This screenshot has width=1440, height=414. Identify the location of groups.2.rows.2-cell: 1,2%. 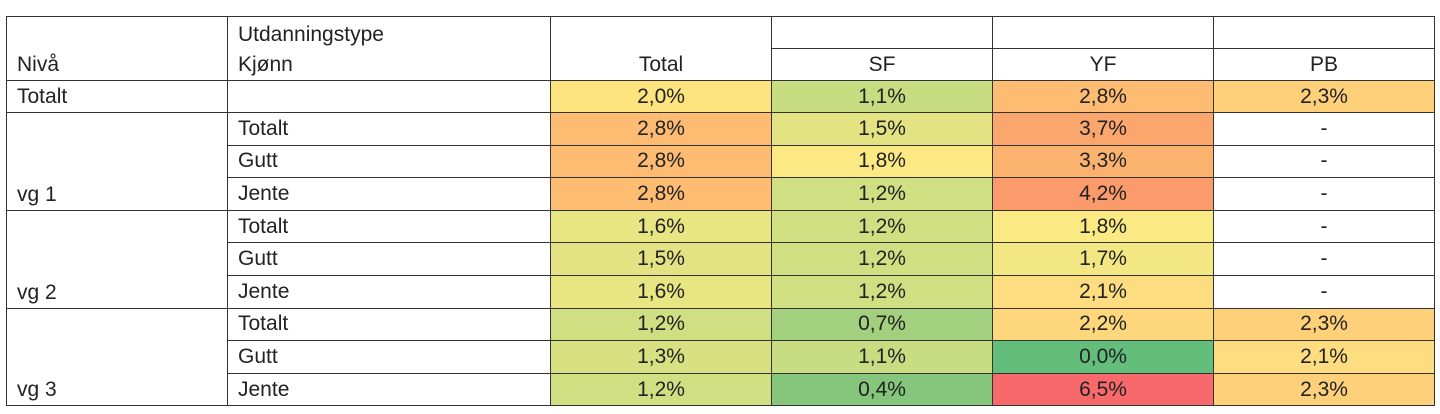
(661, 389).